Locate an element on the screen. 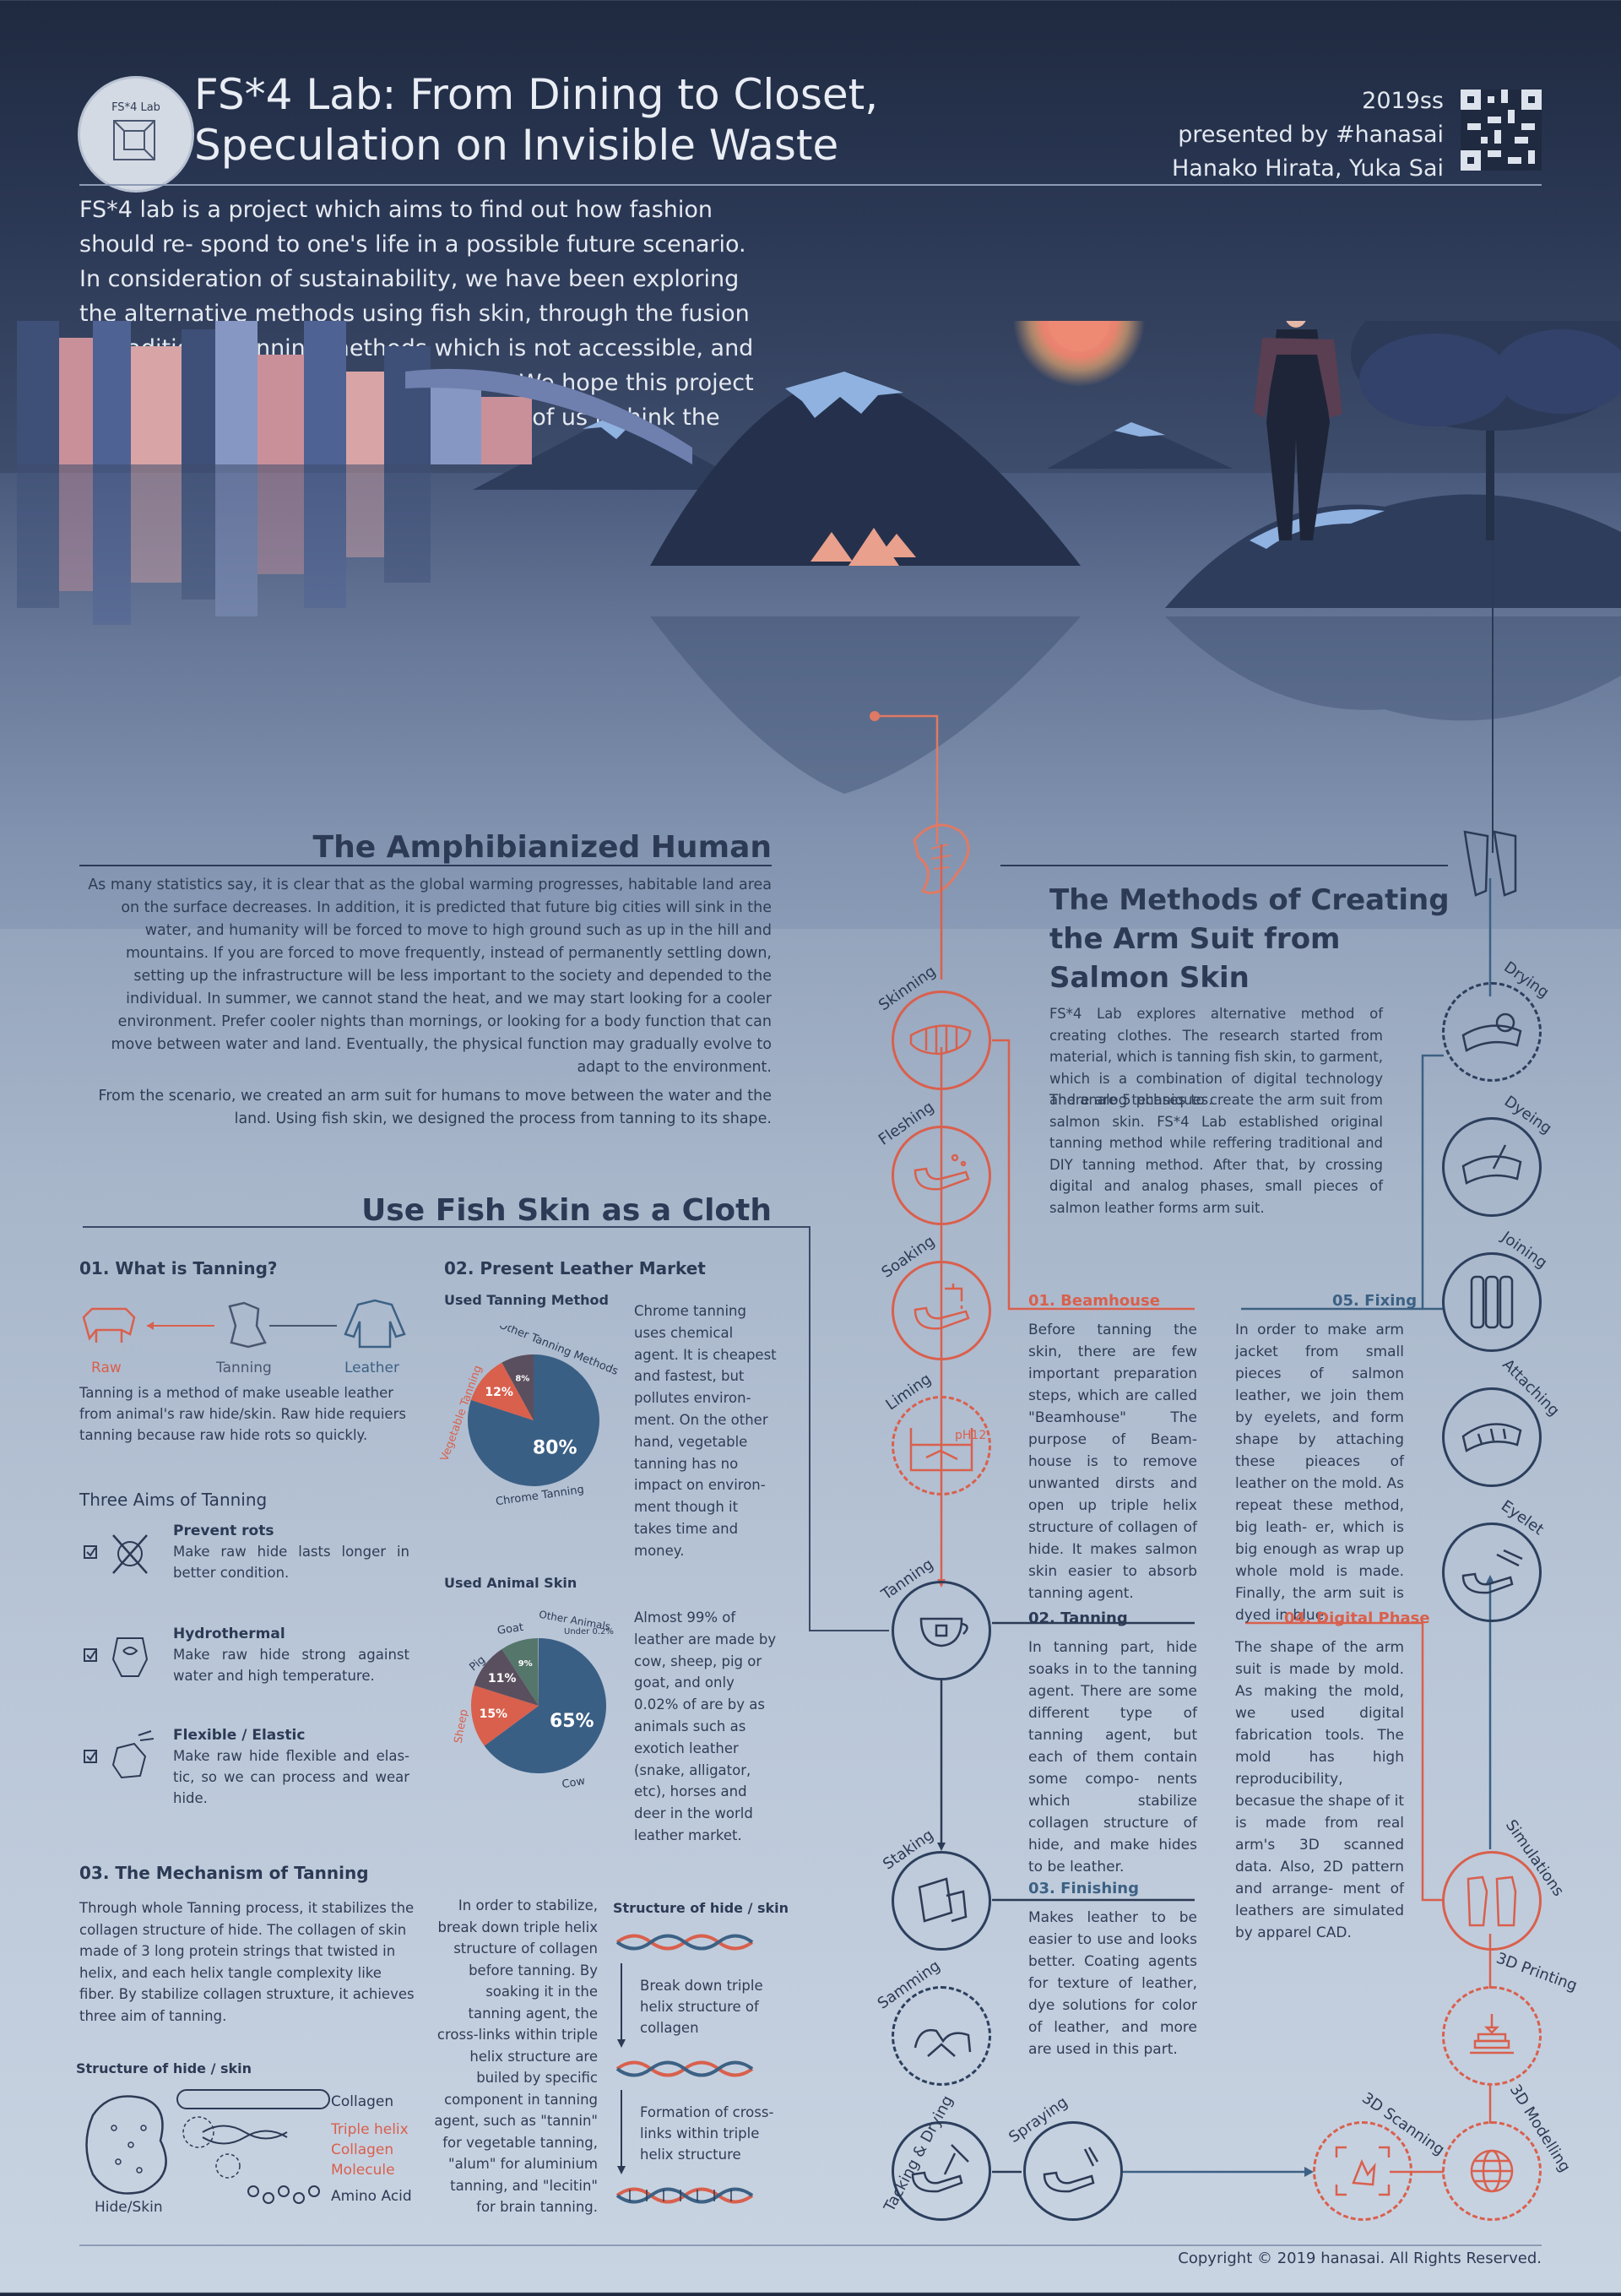  methods-title-line-3: Salmon Skin is located at coordinates (1149, 978).